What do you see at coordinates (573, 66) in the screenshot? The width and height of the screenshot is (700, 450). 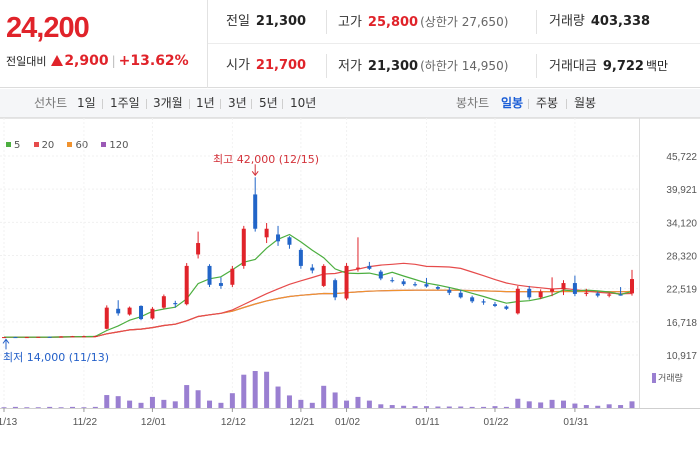 I see `stat-label: 거래대금` at bounding box center [573, 66].